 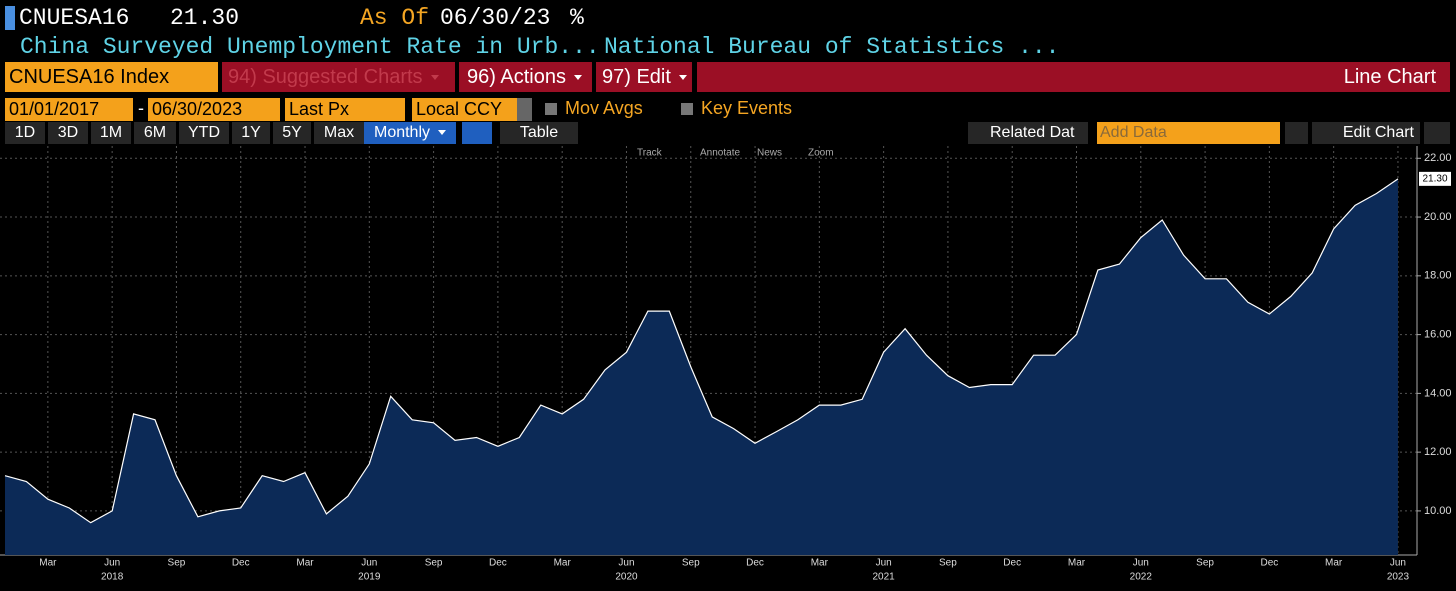 What do you see at coordinates (1438, 158) in the screenshot?
I see `y-tick-label: 22.00` at bounding box center [1438, 158].